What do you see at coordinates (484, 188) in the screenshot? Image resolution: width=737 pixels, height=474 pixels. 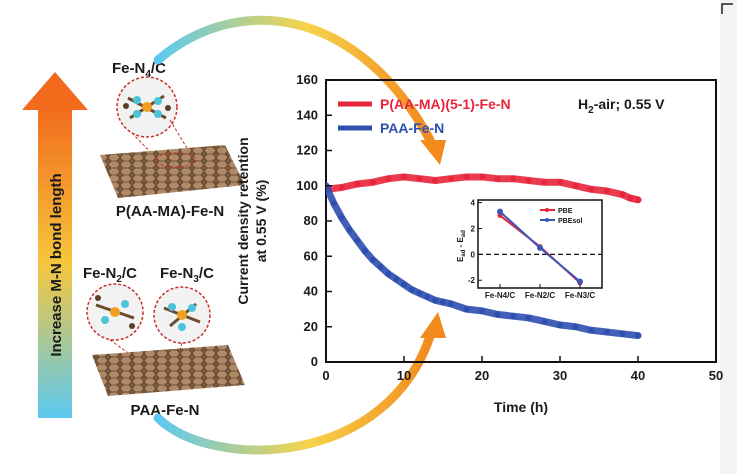 I see `series-band-red` at bounding box center [484, 188].